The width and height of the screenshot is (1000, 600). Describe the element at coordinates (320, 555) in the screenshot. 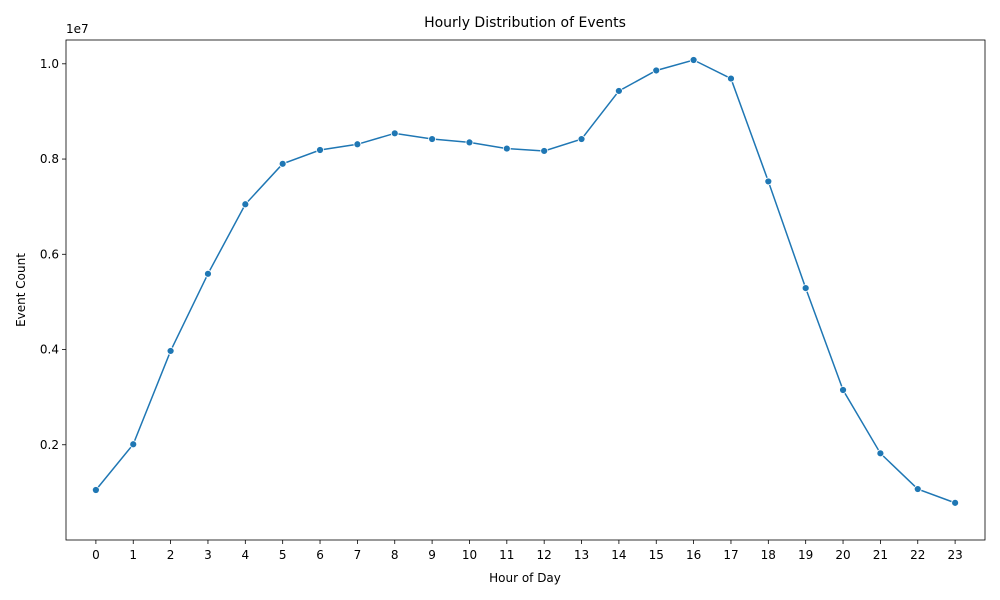

I see `x-tick-label: 6` at that location.